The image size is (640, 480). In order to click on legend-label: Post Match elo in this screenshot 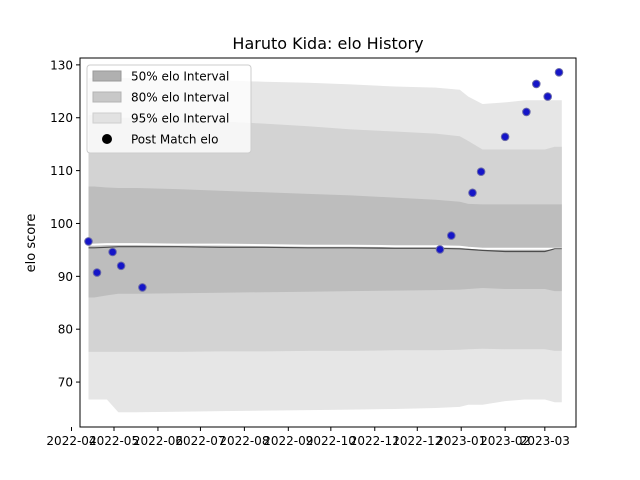, I will do `click(174, 140)`.